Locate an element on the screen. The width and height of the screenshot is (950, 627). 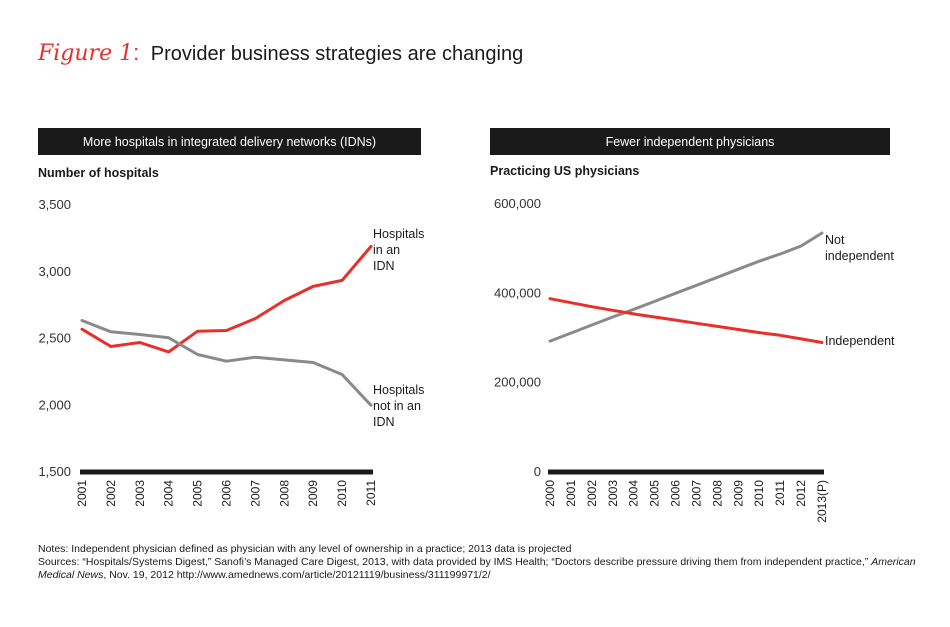
right-x-tick-label: 2000 is located at coordinates (550, 493).